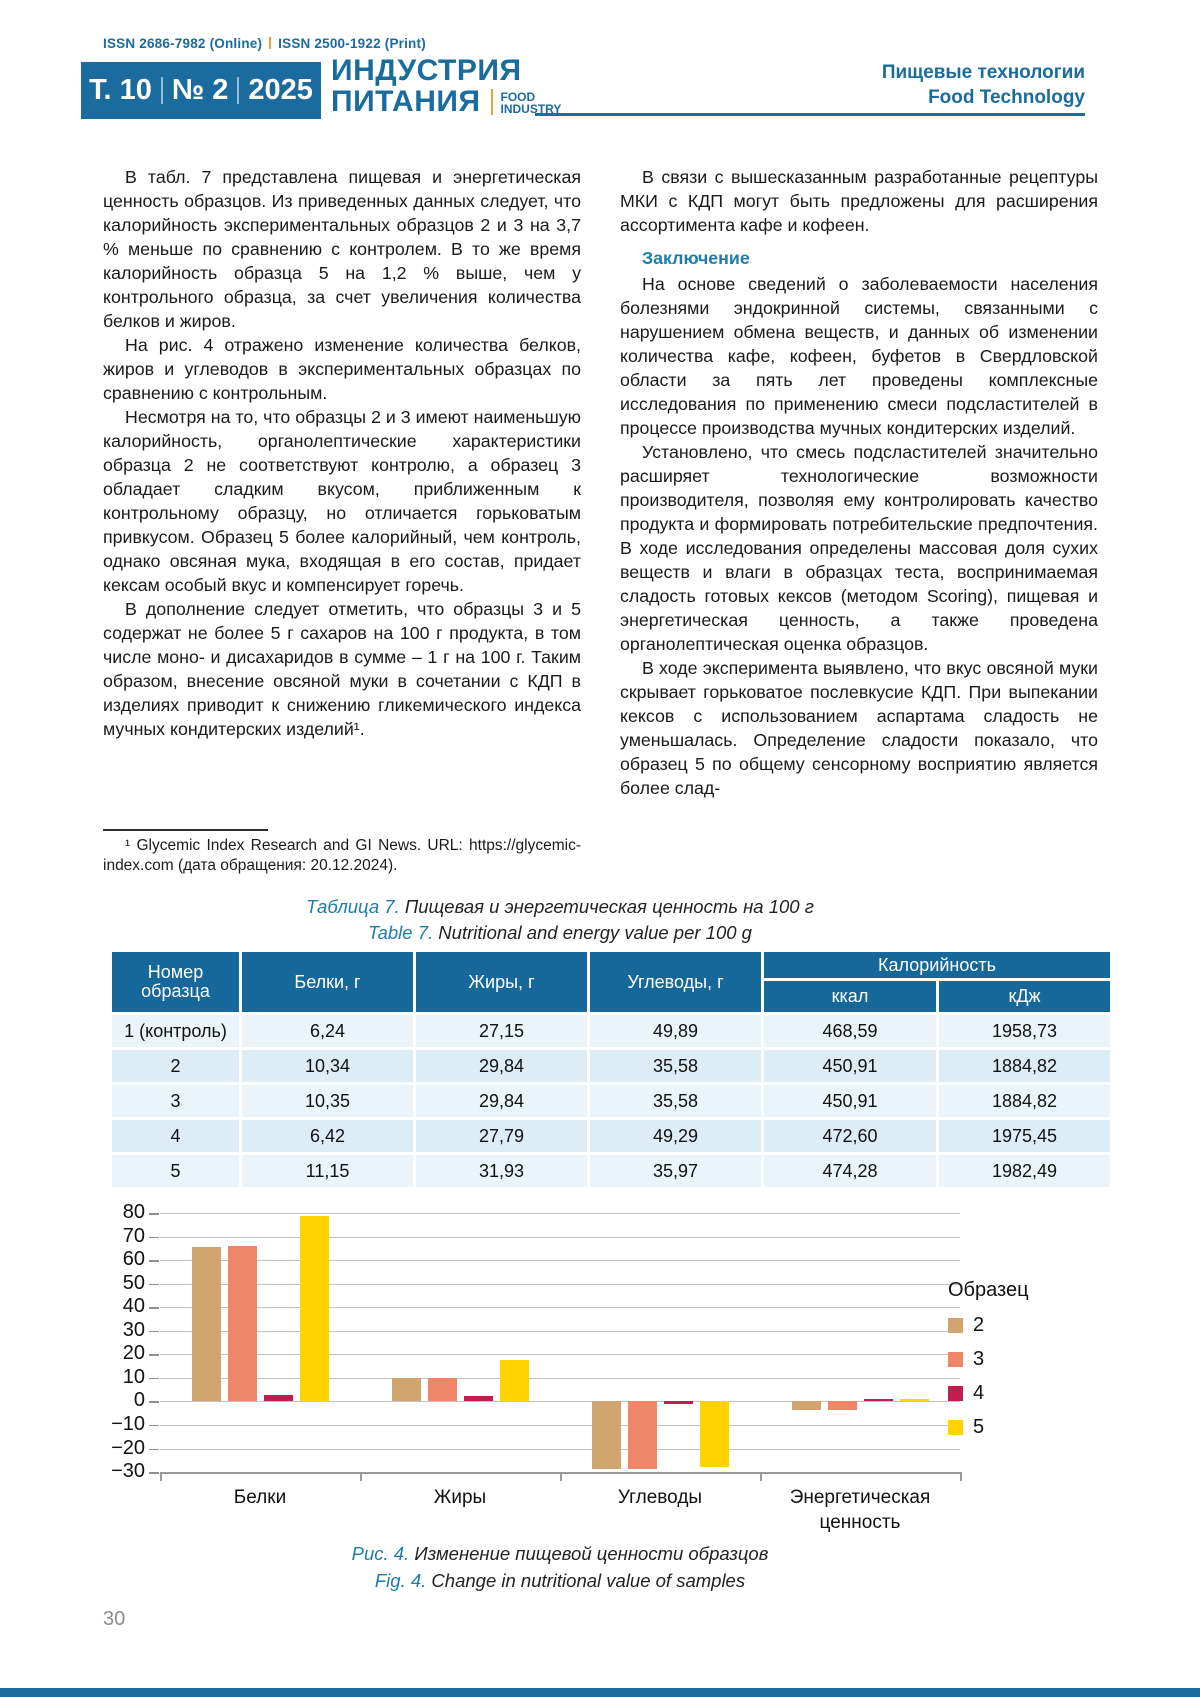 This screenshot has width=1200, height=1697. Describe the element at coordinates (600, 1692) in the screenshot. I see `bottom-bar` at that location.